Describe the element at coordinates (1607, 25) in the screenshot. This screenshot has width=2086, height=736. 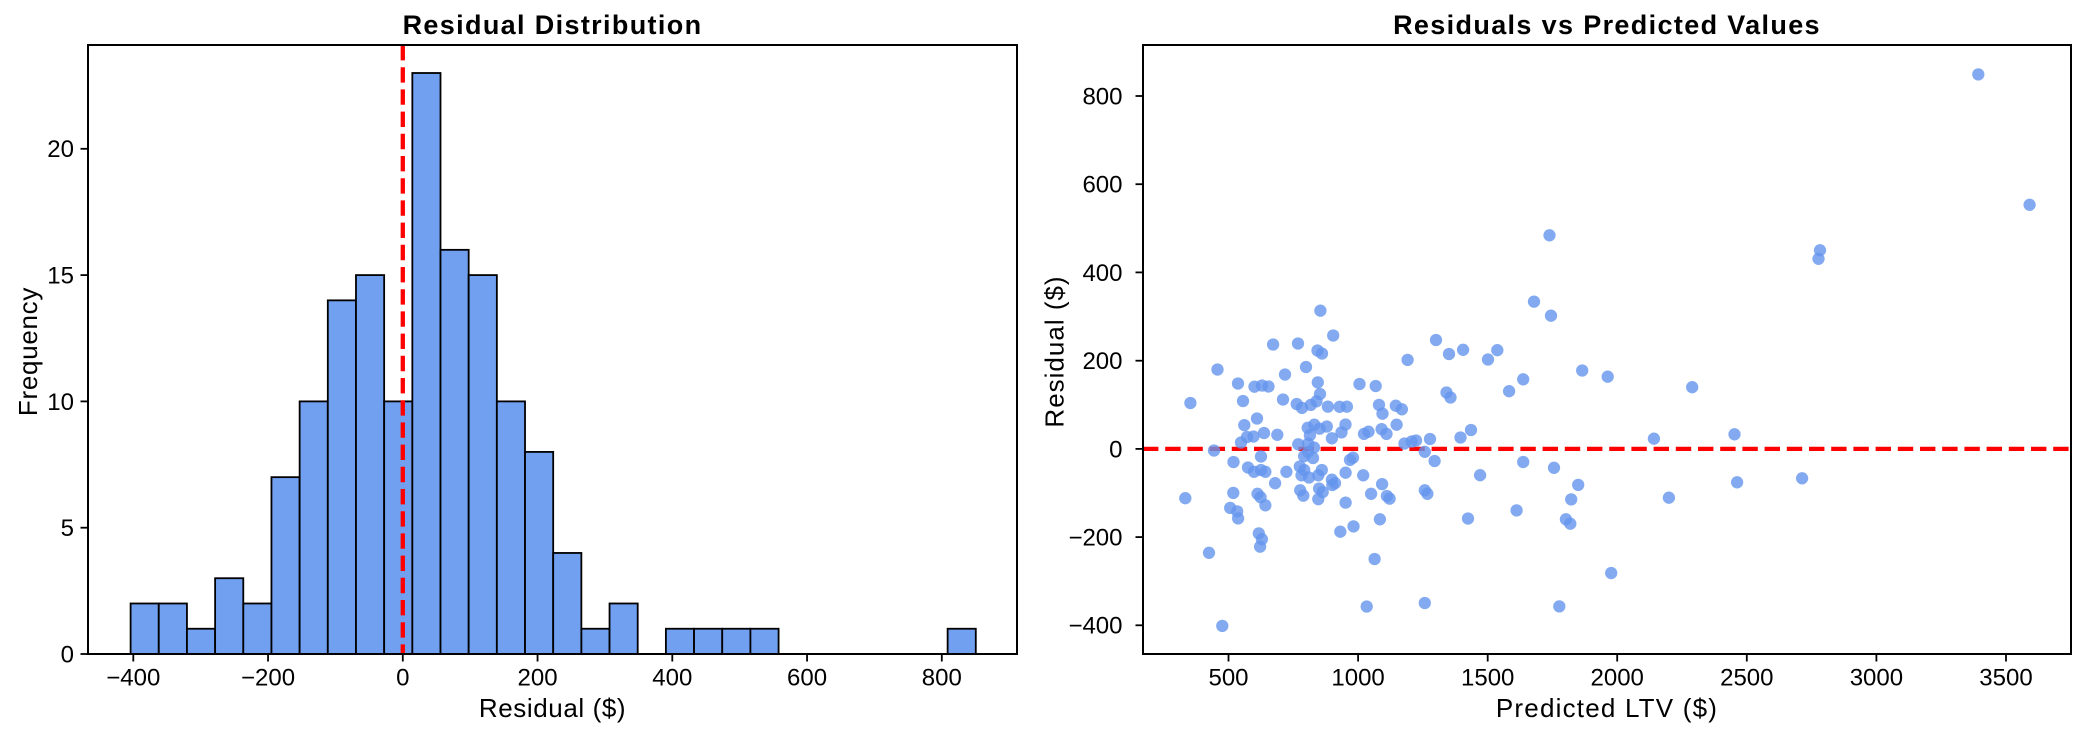
I see `svg-text: Residuals vs Predicted Values` at that location.